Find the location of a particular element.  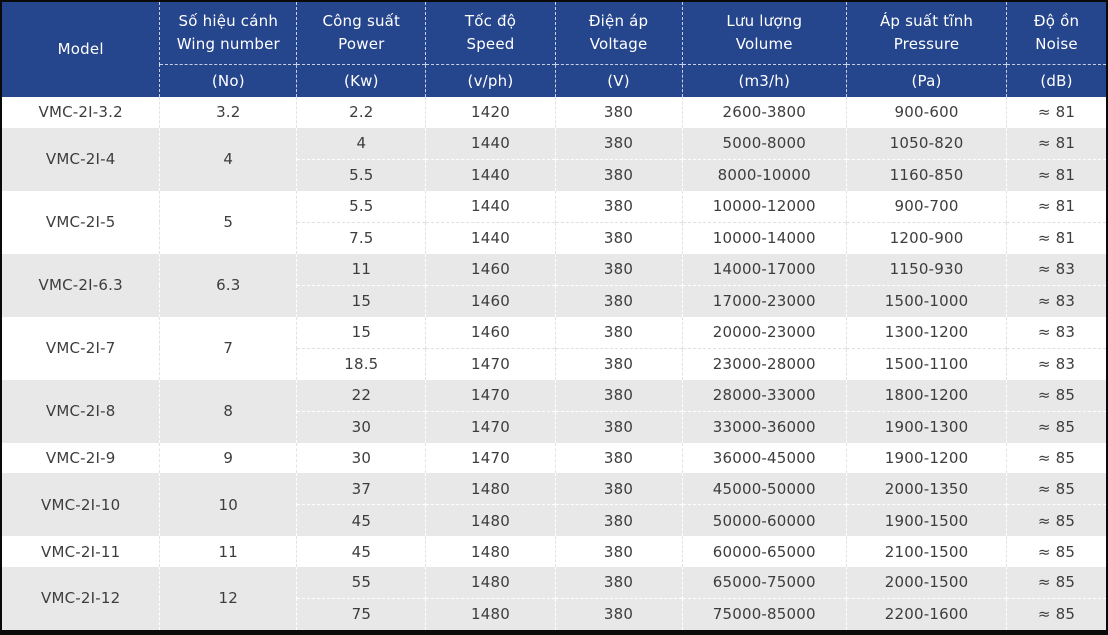

pressure-cell: 1900-1300 is located at coordinates (927, 426).